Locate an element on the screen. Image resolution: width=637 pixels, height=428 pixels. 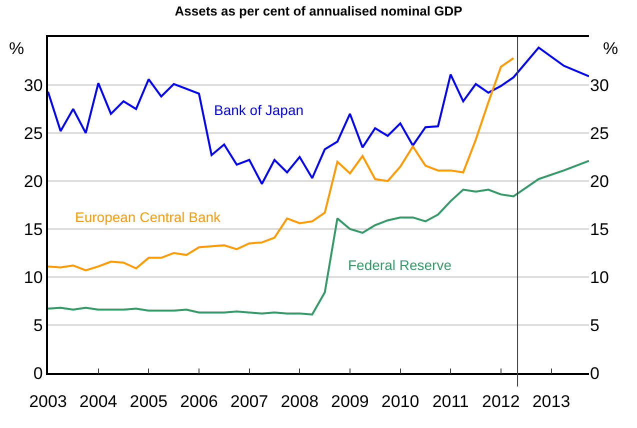
x-tick-label: 2010 is located at coordinates (400, 402).